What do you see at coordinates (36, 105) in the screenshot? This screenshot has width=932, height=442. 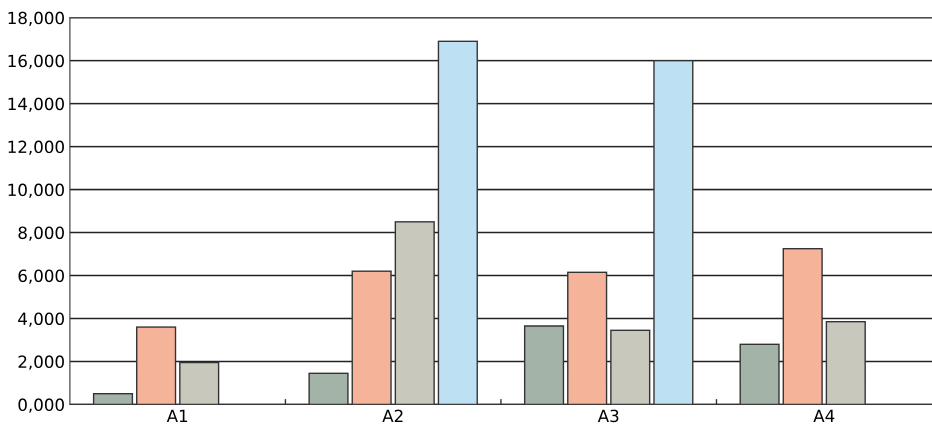 I see `y-tick-label: 14,000` at bounding box center [36, 105].